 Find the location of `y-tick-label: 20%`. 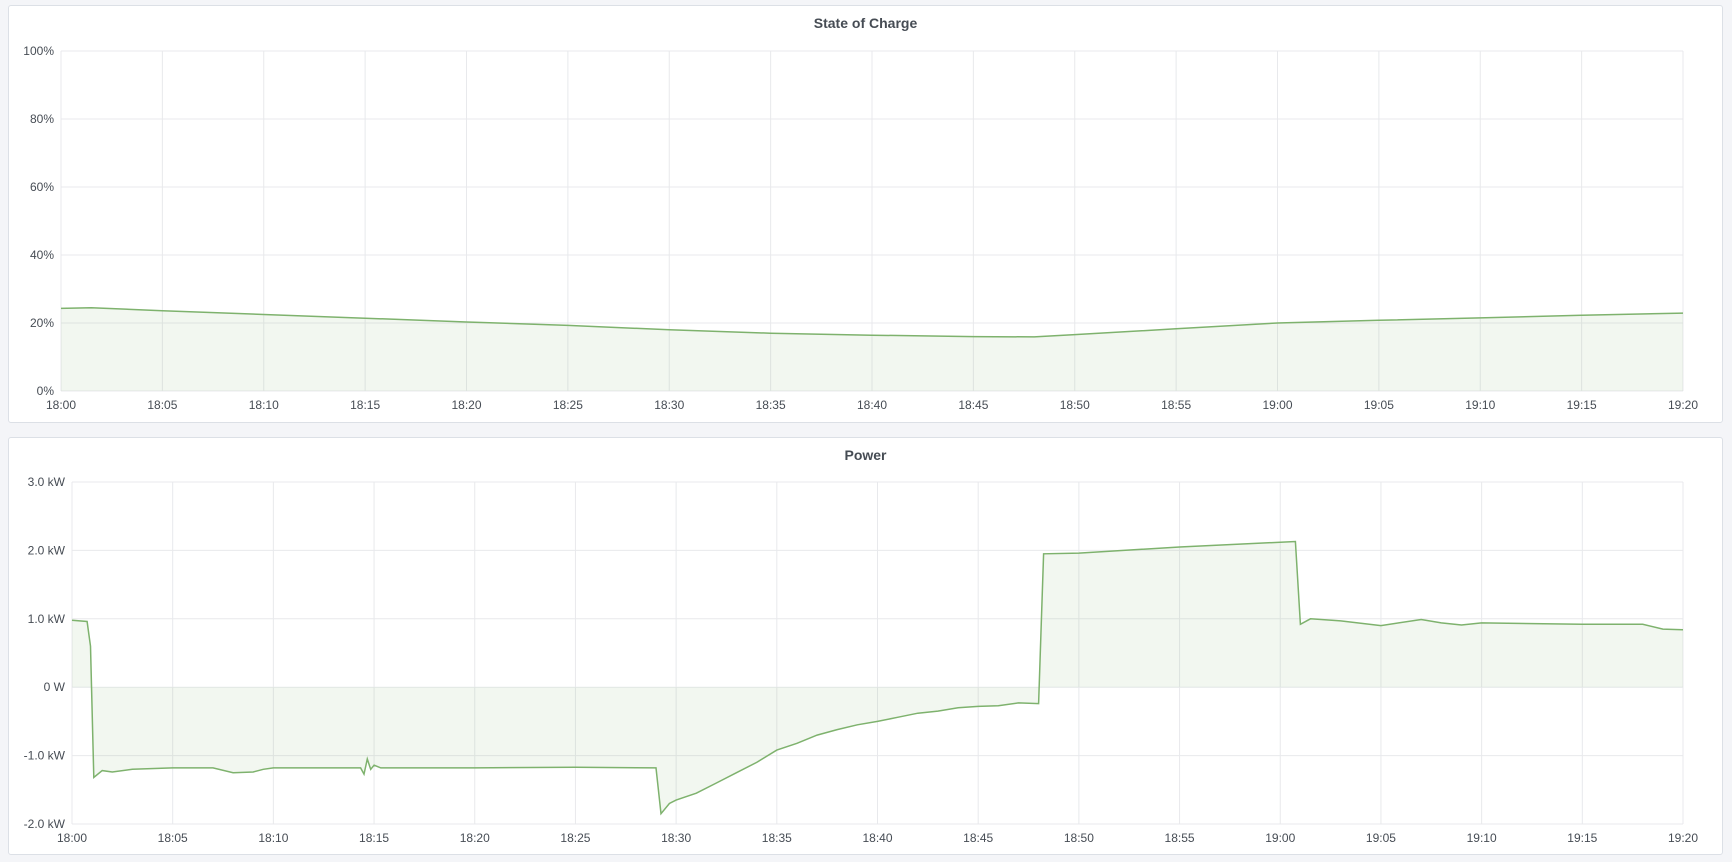

y-tick-label: 20% is located at coordinates (42, 323).